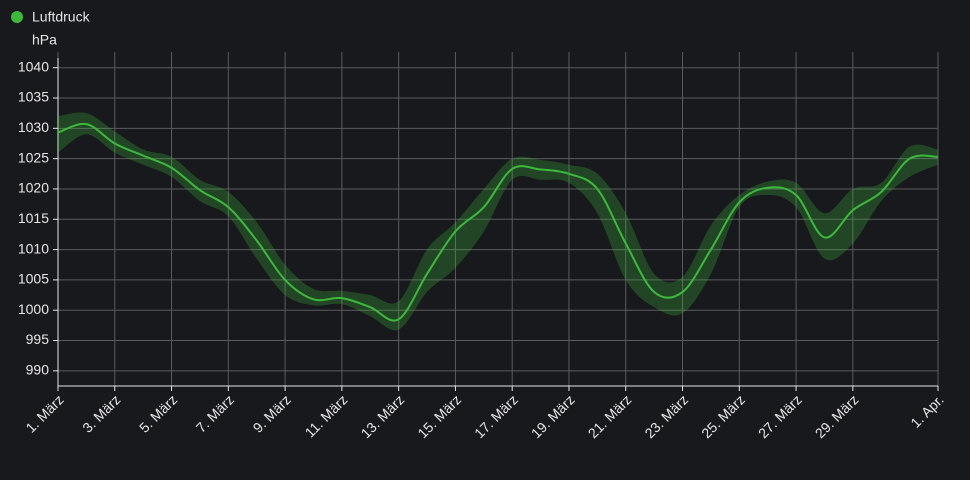 The width and height of the screenshot is (970, 480). Describe the element at coordinates (33, 127) in the screenshot. I see `y-tick-label: 1030` at that location.